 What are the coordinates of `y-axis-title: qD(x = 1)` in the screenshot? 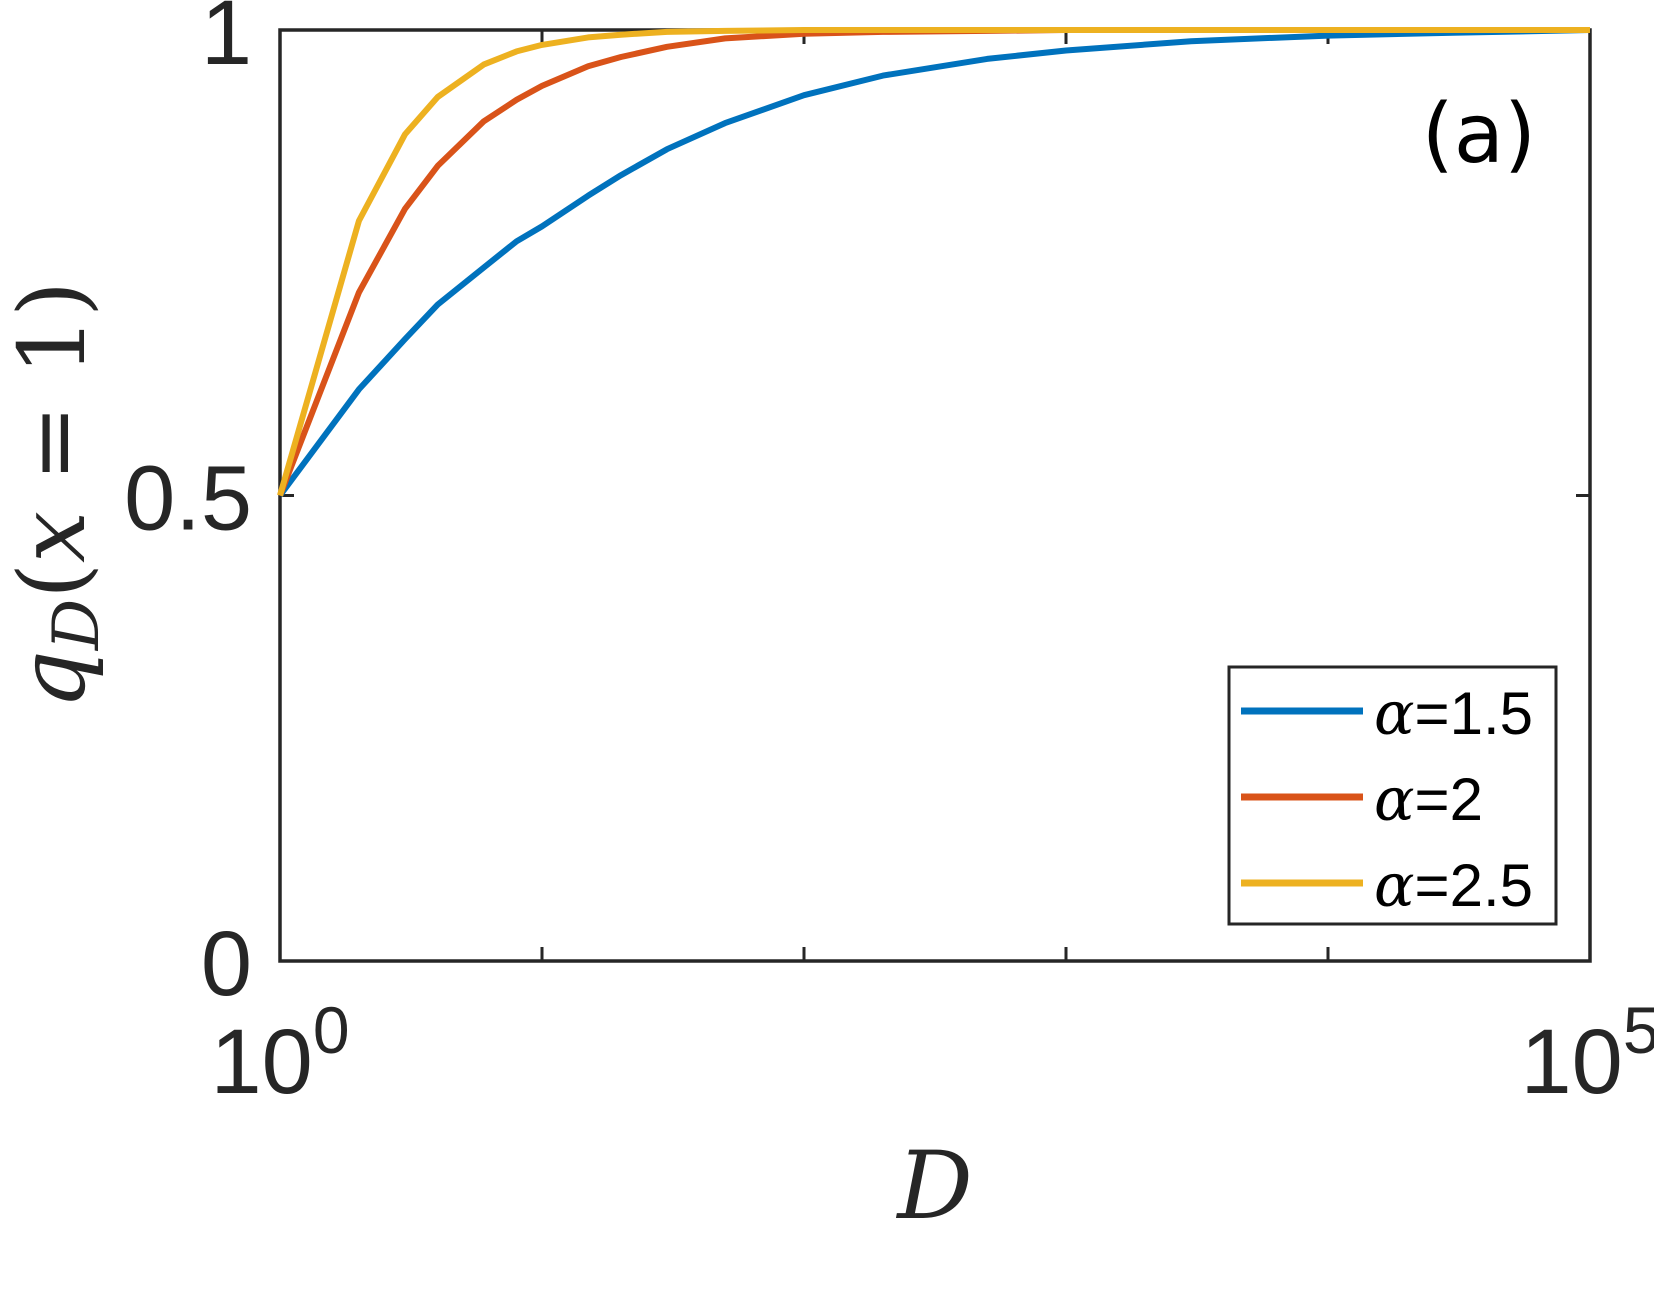 It's located at (57, 495).